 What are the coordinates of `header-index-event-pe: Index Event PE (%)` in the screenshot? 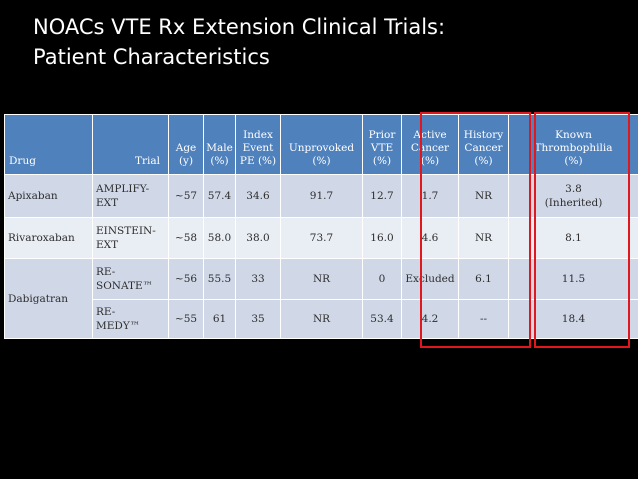 It's located at (258, 144).